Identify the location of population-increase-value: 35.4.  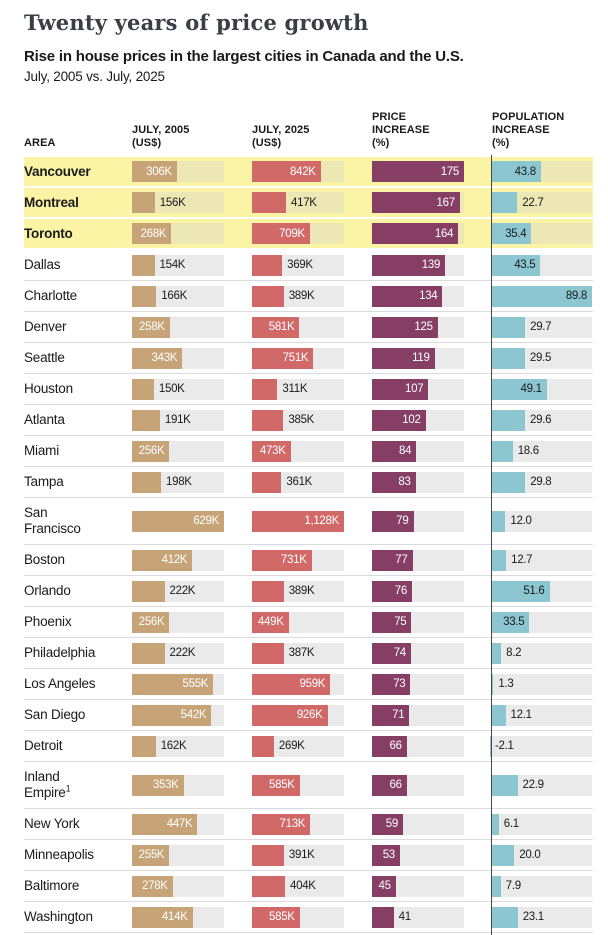
(516, 233).